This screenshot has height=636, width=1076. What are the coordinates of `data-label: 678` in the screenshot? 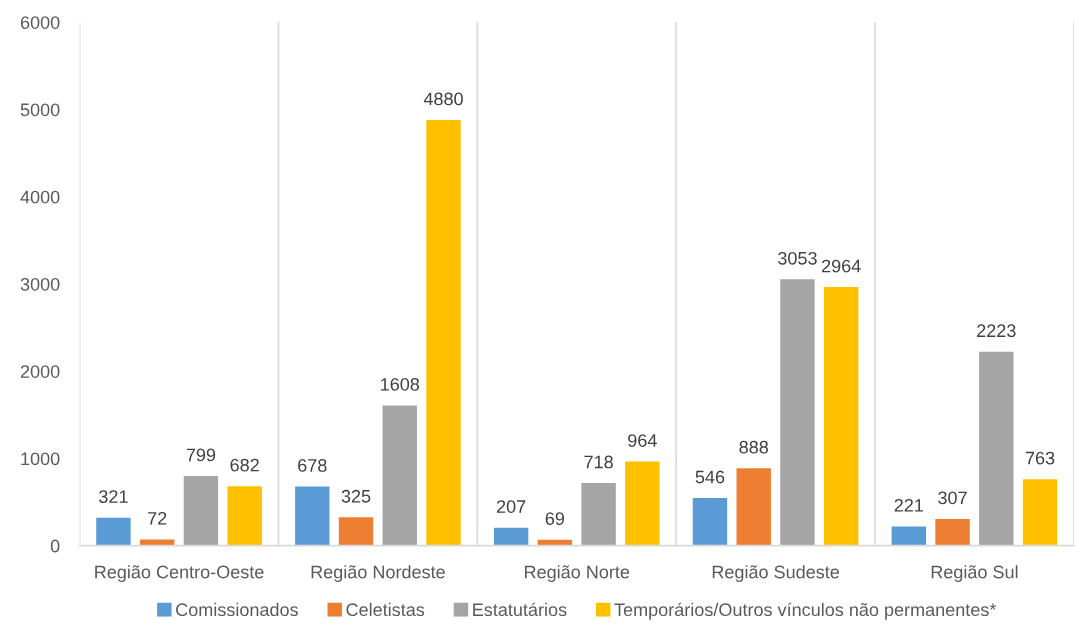 It's located at (312, 465).